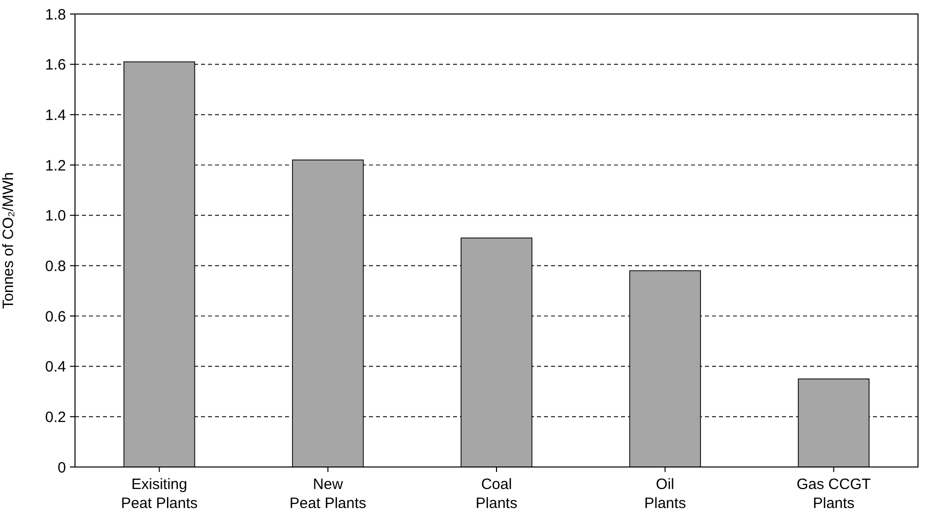  Describe the element at coordinates (55, 317) in the screenshot. I see `y-tick-label: 0.6` at that location.